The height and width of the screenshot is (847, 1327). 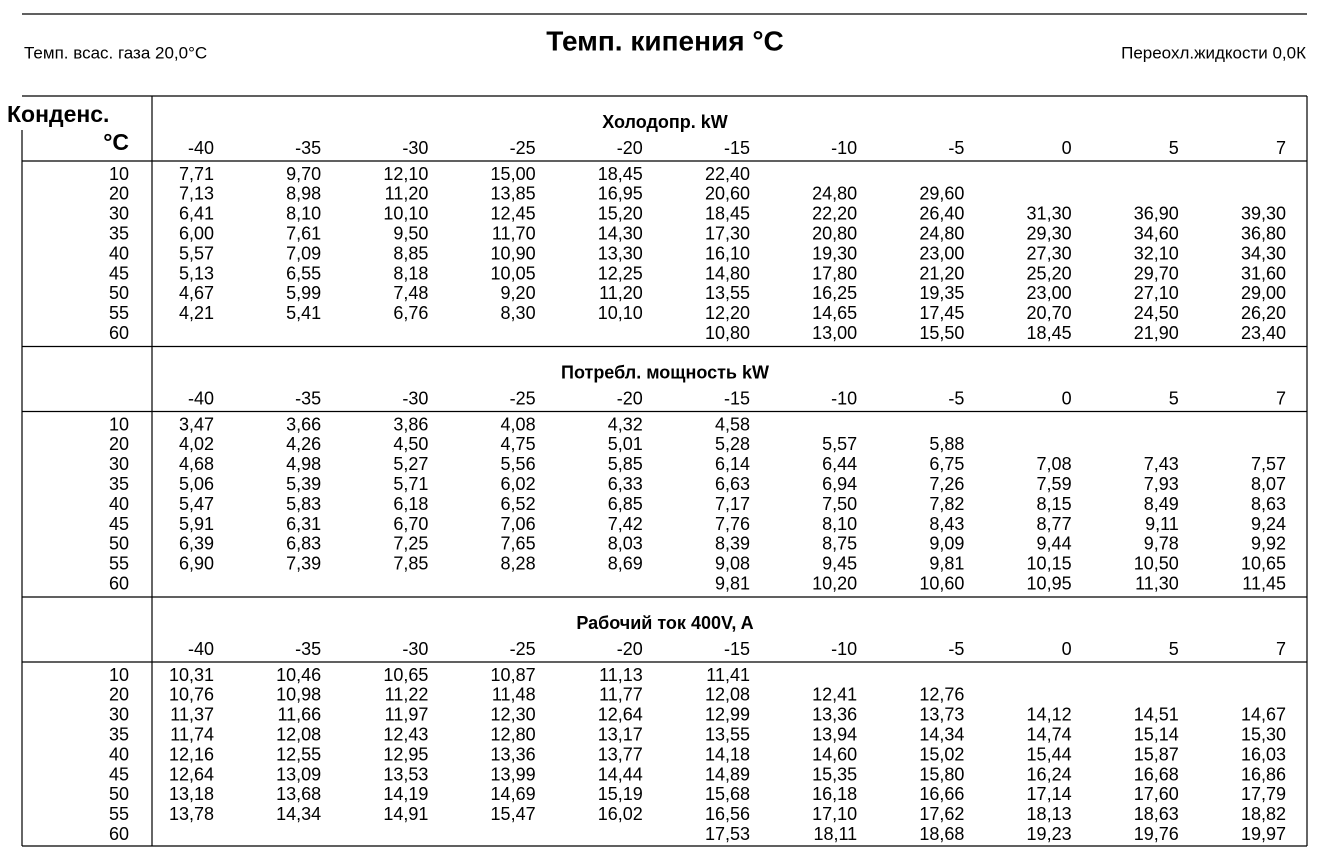 What do you see at coordinates (1161, 484) in the screenshot?
I see `cell-value: 7,93` at bounding box center [1161, 484].